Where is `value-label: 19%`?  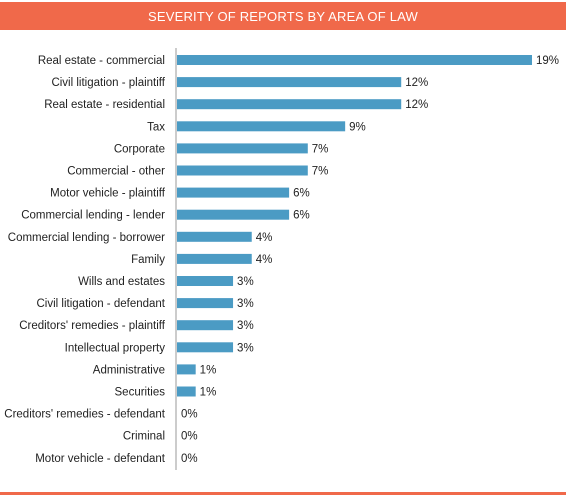 value-label: 19% is located at coordinates (547, 61).